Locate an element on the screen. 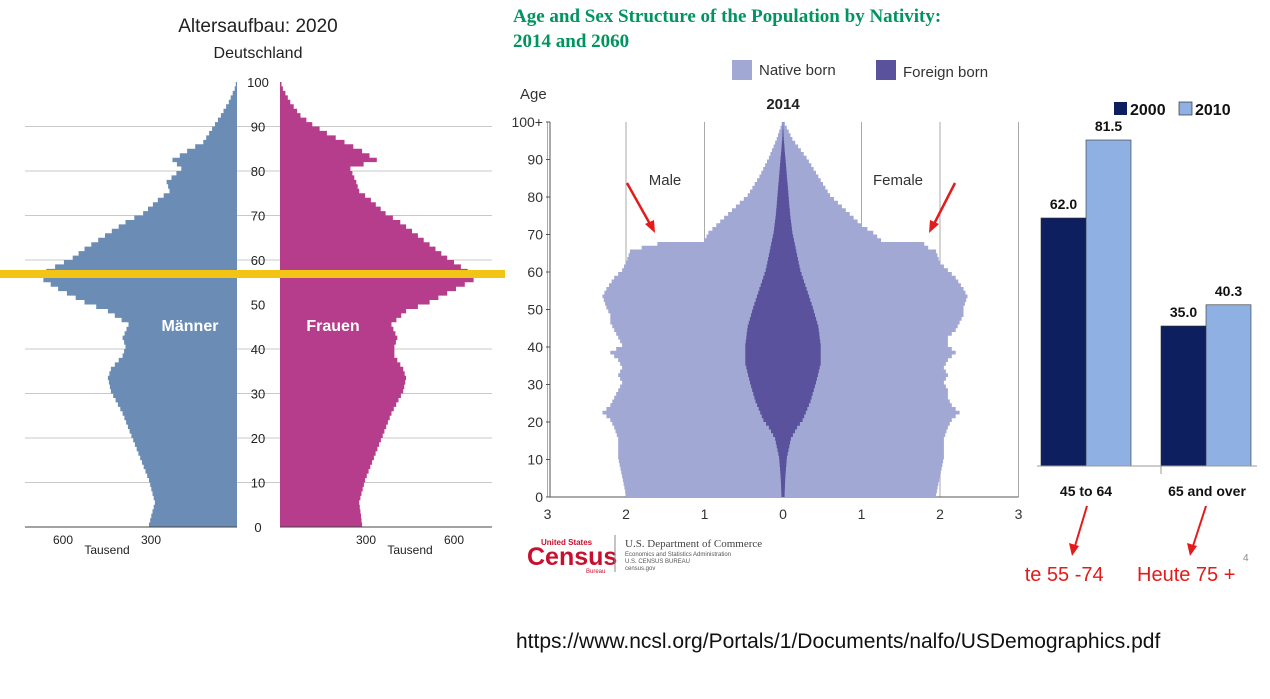  us-ytick-label: 10 is located at coordinates (535, 460).